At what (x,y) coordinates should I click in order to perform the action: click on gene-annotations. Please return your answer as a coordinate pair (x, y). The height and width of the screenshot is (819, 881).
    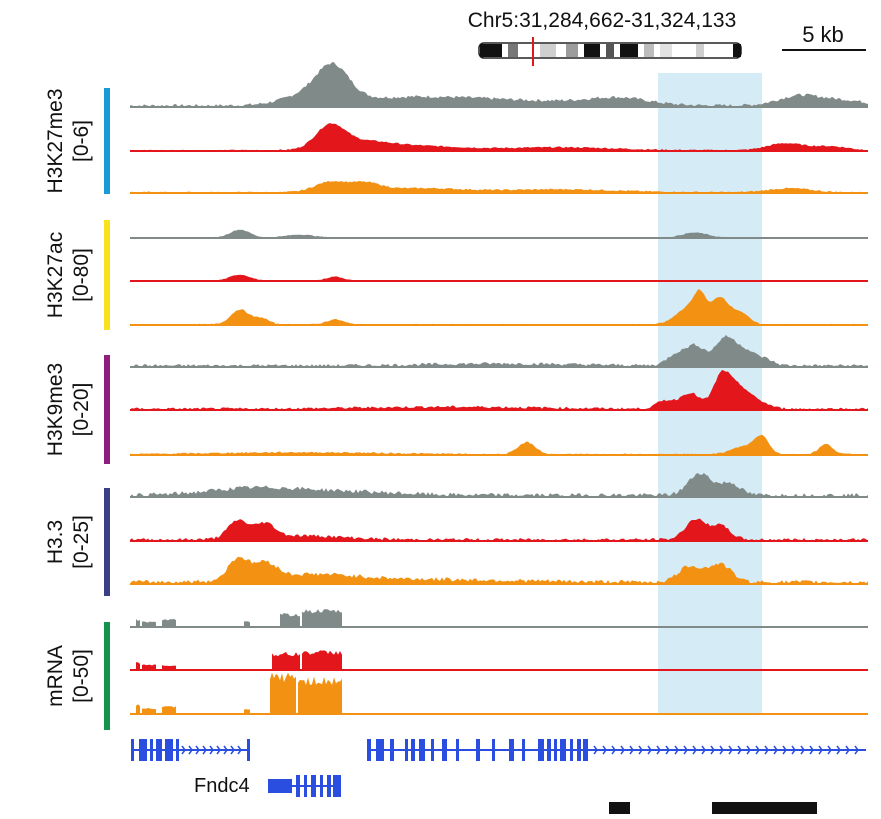
    Looking at the image, I should click on (498, 768).